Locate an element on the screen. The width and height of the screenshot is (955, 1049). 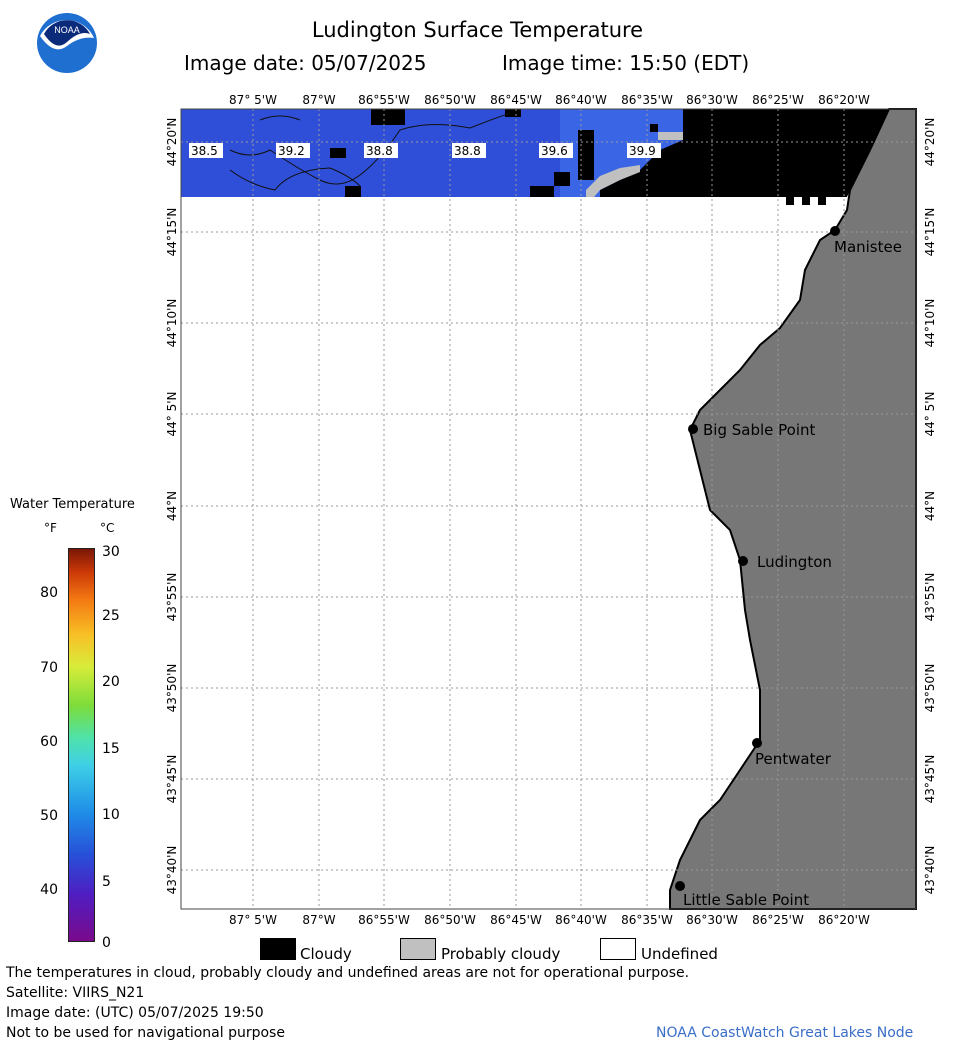
legend-tick-c: 0 is located at coordinates (106, 943).